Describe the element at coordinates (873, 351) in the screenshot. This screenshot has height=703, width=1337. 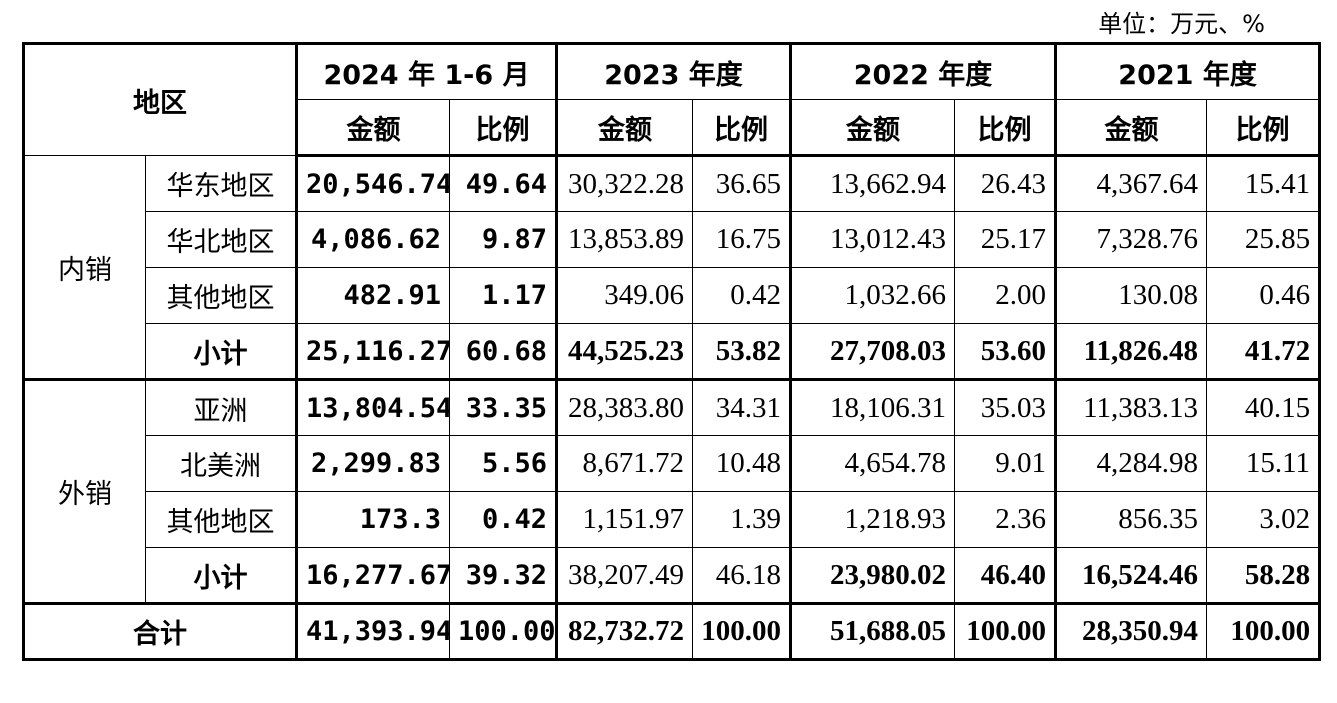
I see `amount-cell: 27,708.03` at that location.